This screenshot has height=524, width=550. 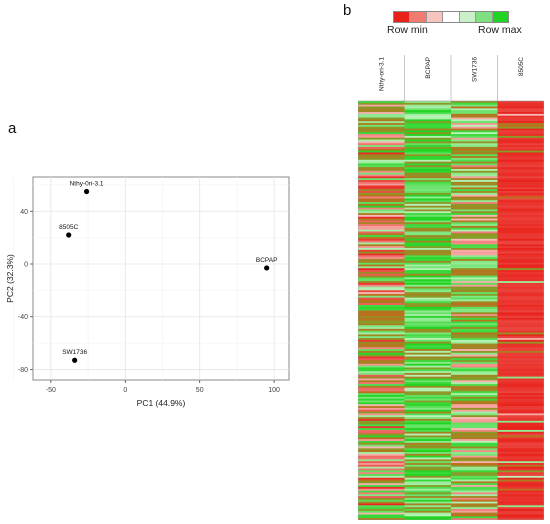 I want to click on x-axis-title: PC1 (44.9%), so click(x=161, y=403).